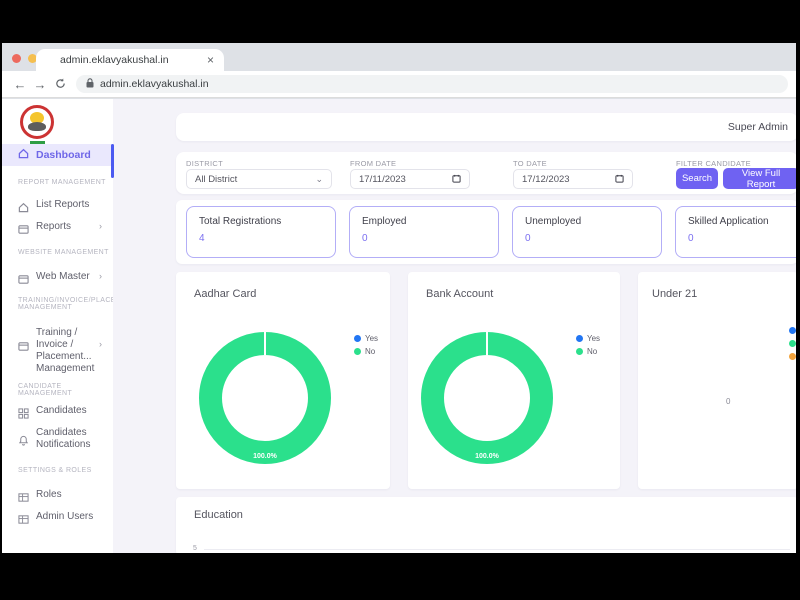 The image size is (800, 600). What do you see at coordinates (63, 155) in the screenshot?
I see `sidebar-item-label: Dashboard` at bounding box center [63, 155].